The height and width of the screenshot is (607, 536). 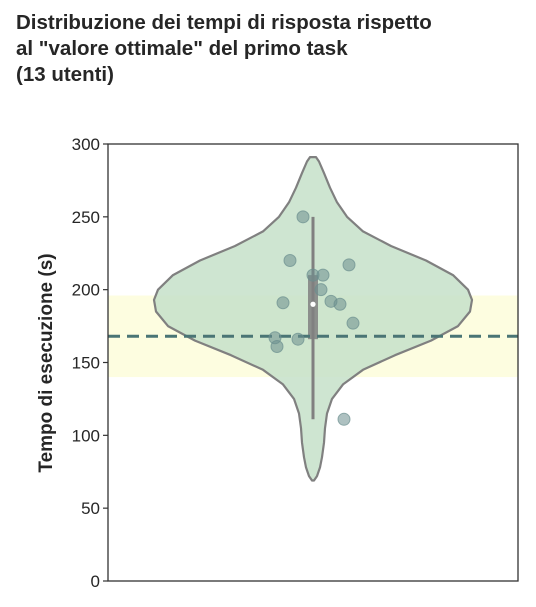 I want to click on y-axis-label: Tempo di esecuzione (s), so click(x=46, y=362).